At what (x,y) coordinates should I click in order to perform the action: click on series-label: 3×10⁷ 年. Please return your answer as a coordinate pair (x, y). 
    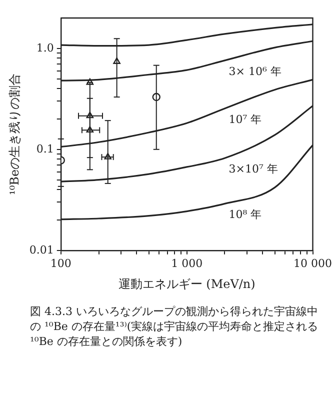
    Looking at the image, I should click on (253, 169).